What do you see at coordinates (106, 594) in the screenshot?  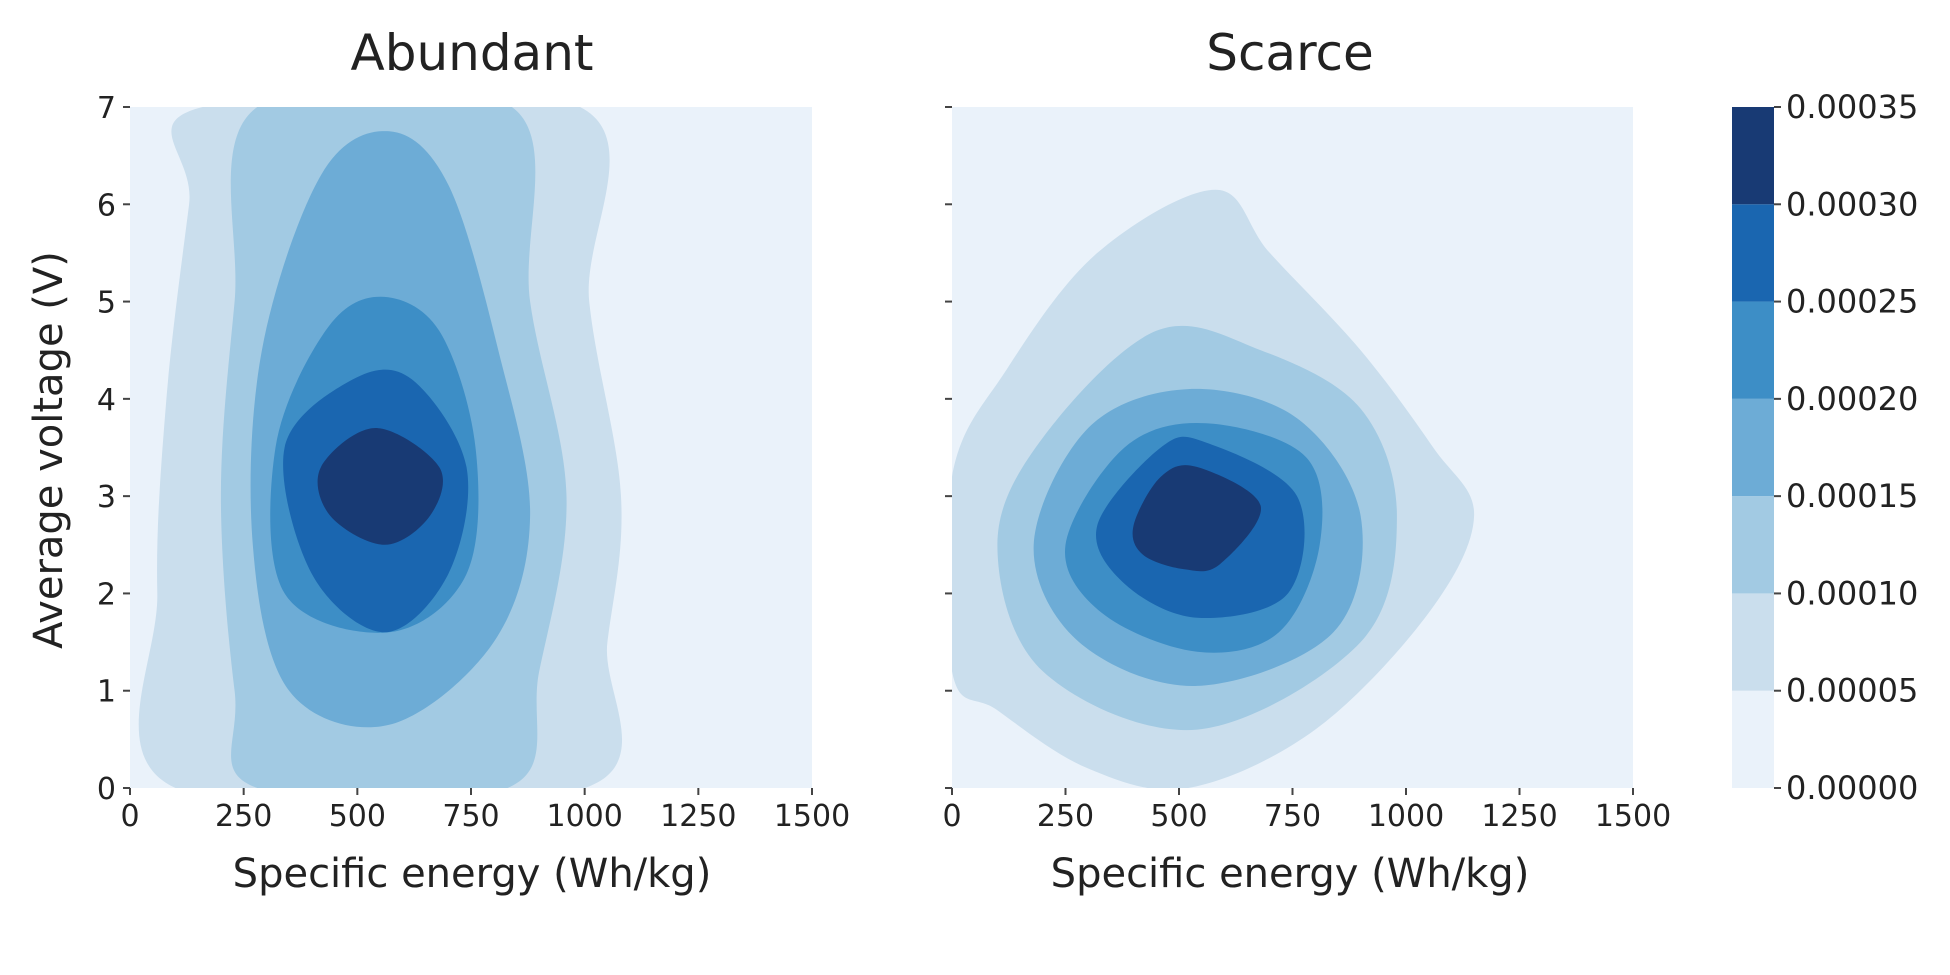 I see `y-tick-label: 2` at bounding box center [106, 594].